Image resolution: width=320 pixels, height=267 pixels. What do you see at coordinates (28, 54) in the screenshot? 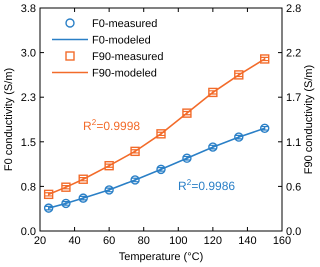
I see `y-tick-label: 3.0` at bounding box center [28, 54].